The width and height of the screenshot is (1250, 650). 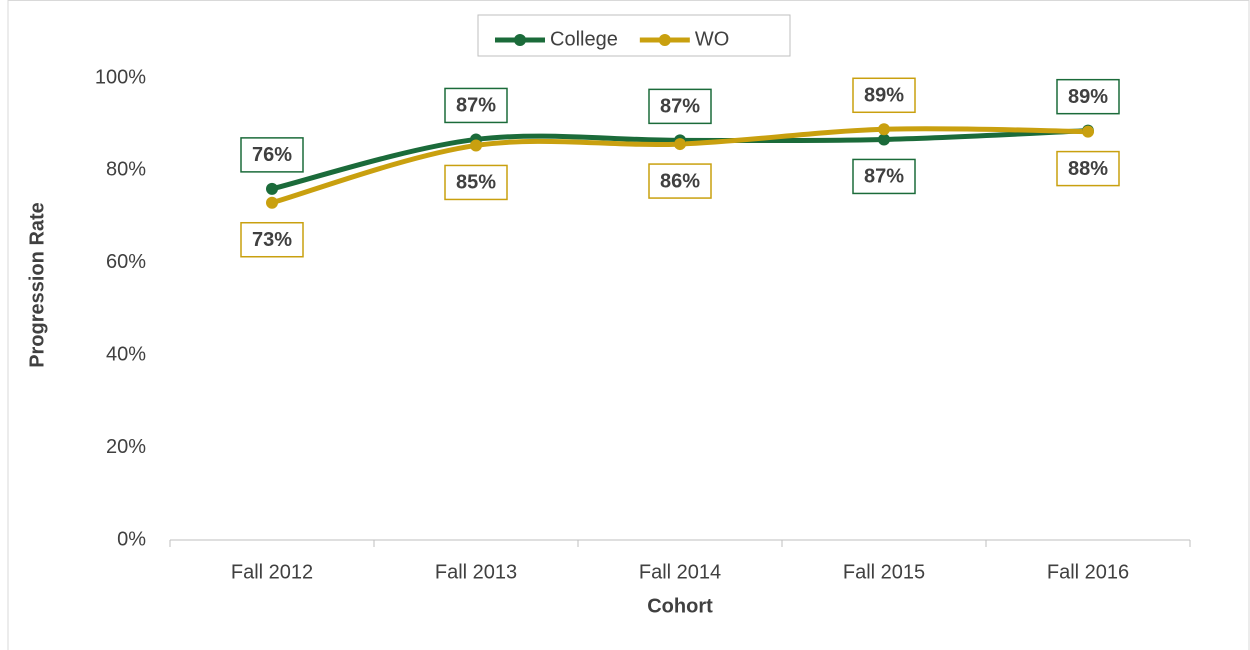 What do you see at coordinates (126, 262) in the screenshot?
I see `y-tick-label: 60%` at bounding box center [126, 262].